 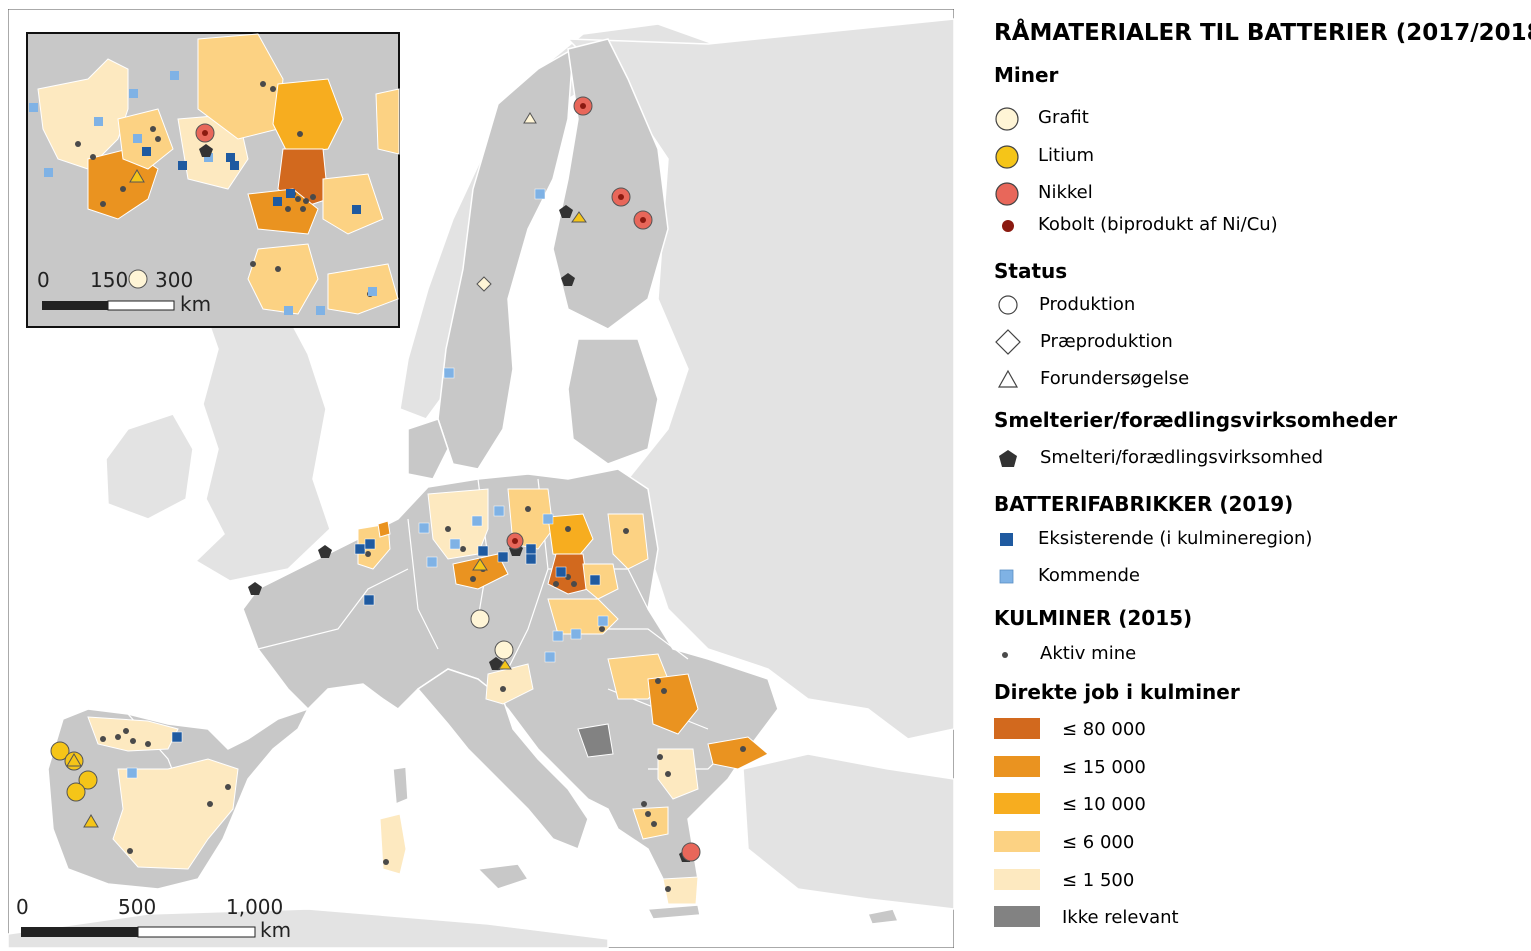 What do you see at coordinates (691, 852) in the screenshot?
I see `nickel-mine` at bounding box center [691, 852].